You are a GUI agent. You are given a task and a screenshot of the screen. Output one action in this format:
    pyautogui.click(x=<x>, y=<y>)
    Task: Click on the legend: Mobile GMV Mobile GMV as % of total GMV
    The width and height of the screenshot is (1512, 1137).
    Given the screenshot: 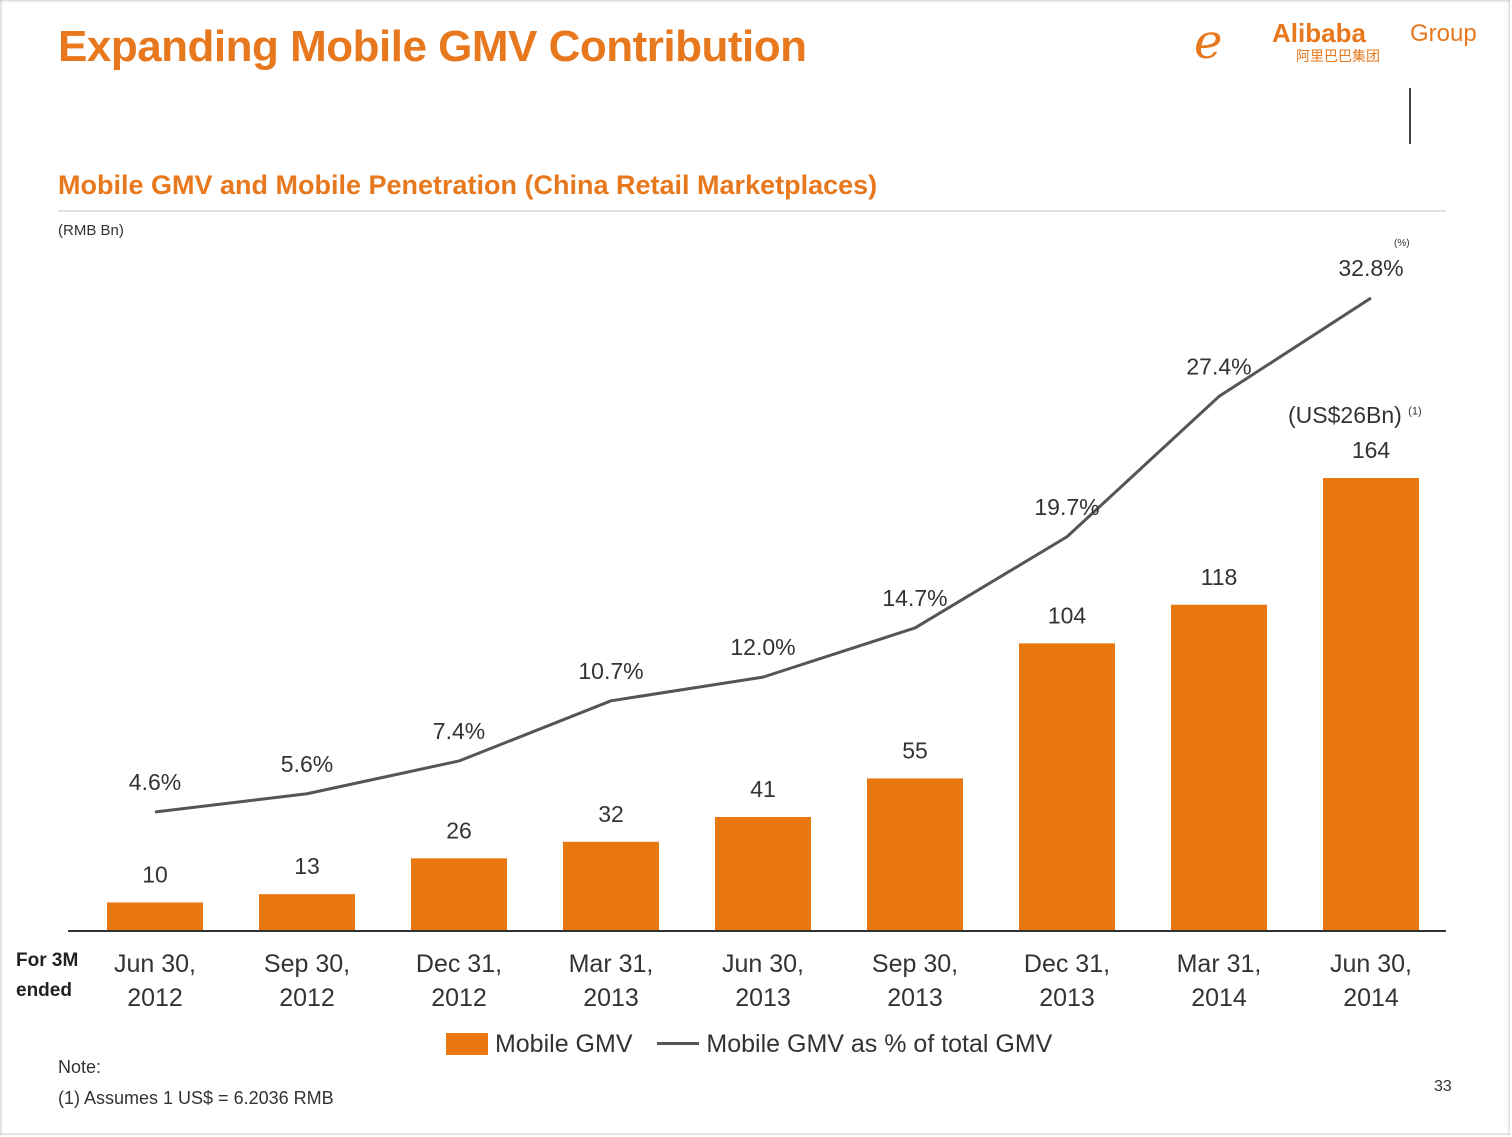 What is the action you would take?
    pyautogui.click(x=749, y=1044)
    